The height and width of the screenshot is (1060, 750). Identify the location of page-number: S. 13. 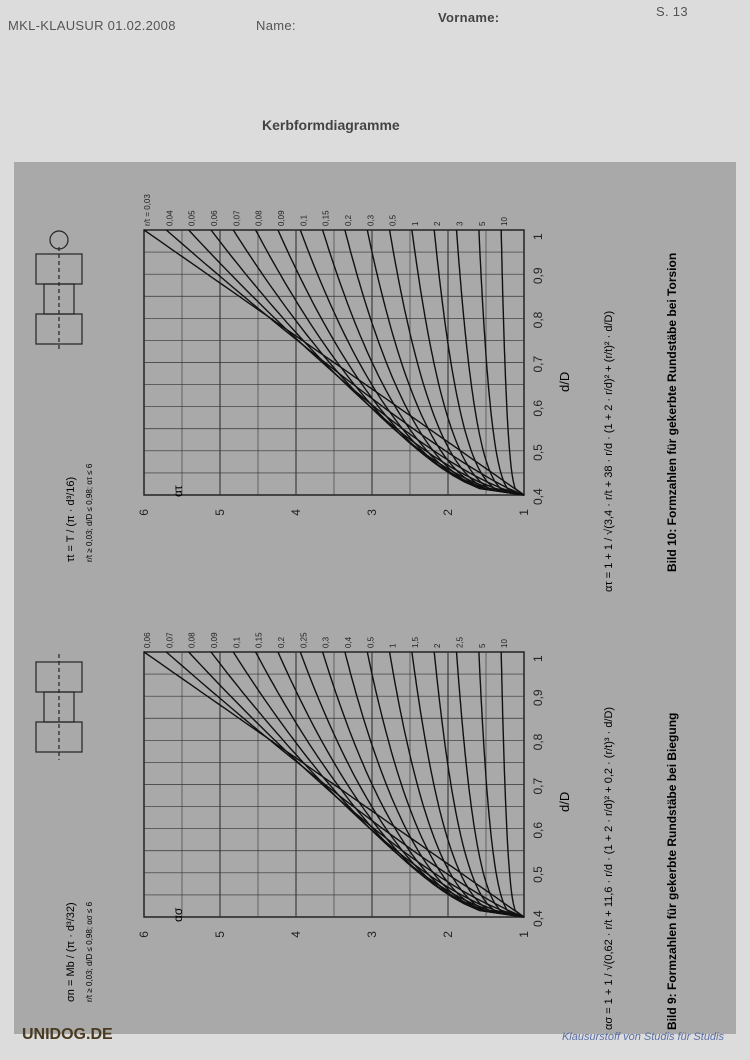
(672, 11).